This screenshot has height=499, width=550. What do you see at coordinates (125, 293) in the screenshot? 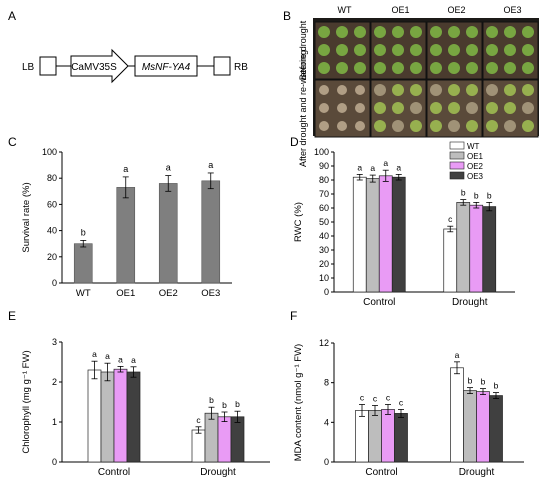
I see `x-tick-label: OE1` at bounding box center [125, 293].